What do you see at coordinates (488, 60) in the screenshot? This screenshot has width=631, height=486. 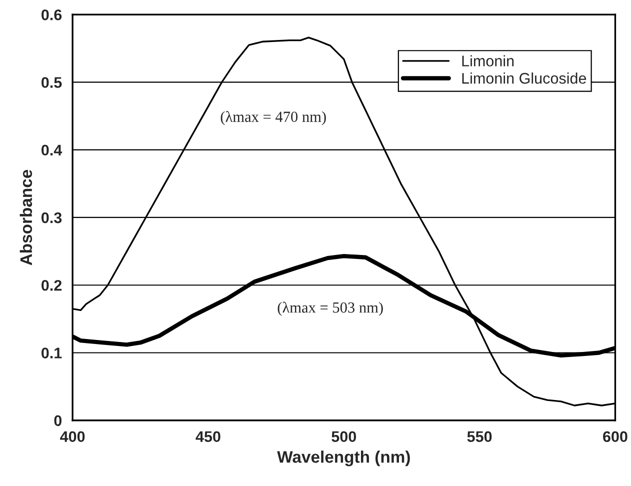 I see `legend-label: Limonin` at bounding box center [488, 60].